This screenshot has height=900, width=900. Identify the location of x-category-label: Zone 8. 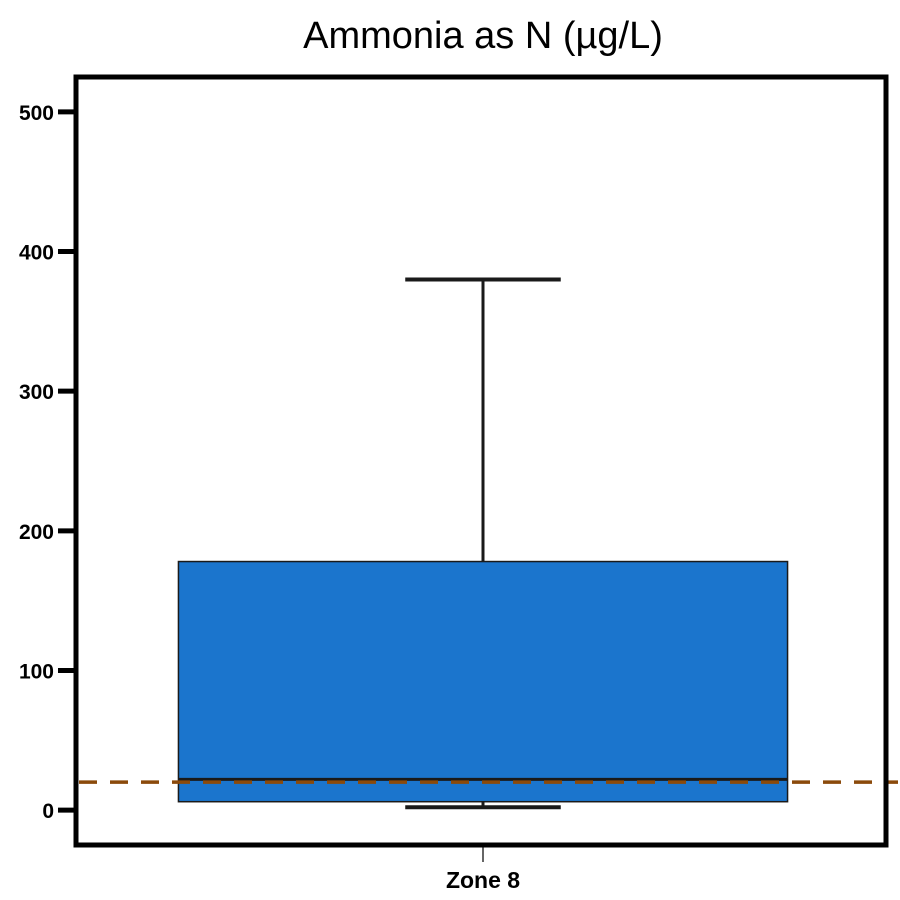
(483, 880).